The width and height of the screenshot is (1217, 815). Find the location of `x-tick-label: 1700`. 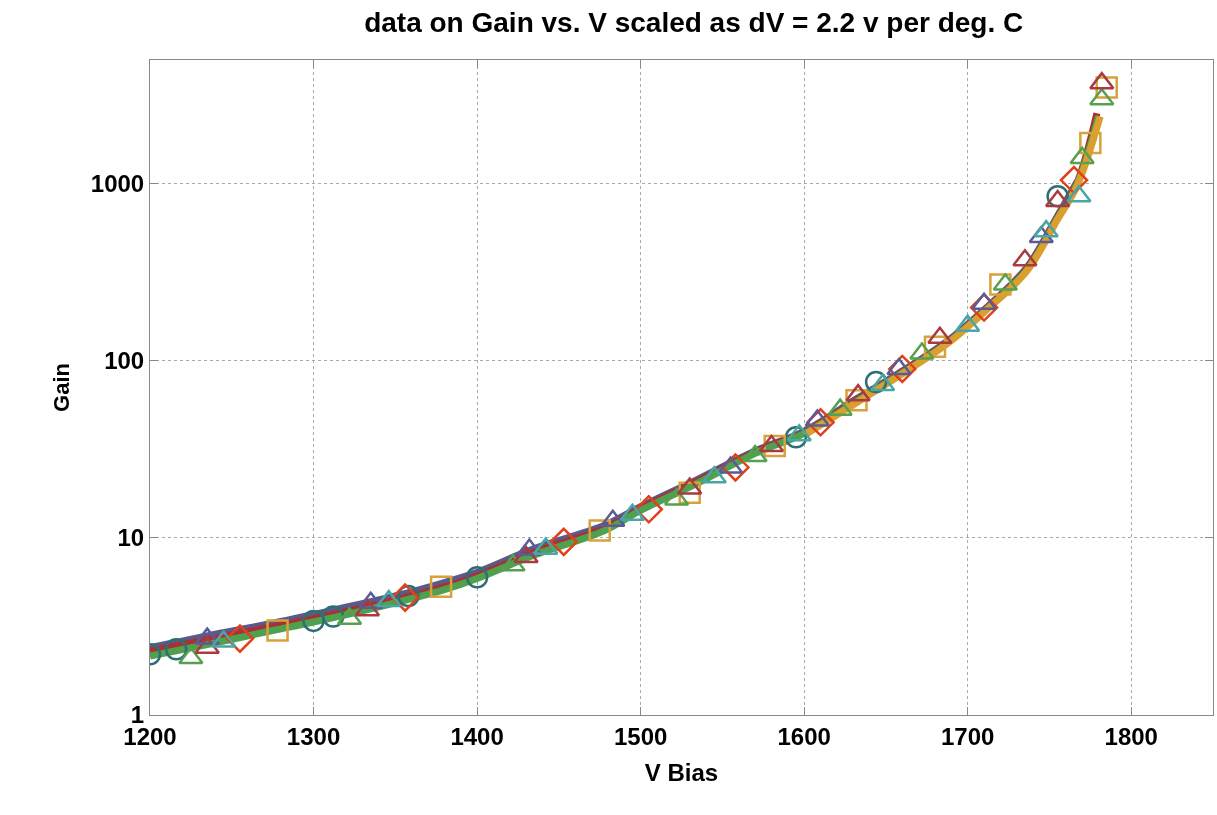

x-tick-label: 1700 is located at coordinates (967, 736).